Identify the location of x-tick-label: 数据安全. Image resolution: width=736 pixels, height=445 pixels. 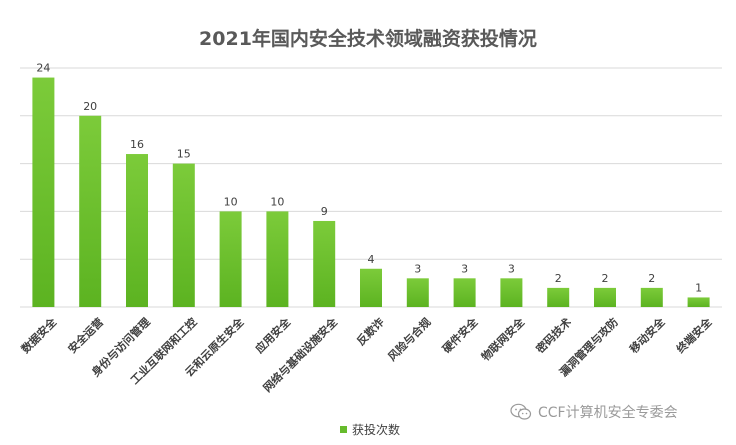
(39, 335).